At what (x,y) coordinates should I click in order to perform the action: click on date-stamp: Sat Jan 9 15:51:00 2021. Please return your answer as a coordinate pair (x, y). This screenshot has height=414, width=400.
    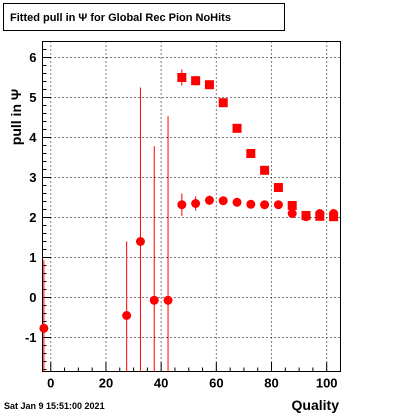
    Looking at the image, I should click on (54, 406).